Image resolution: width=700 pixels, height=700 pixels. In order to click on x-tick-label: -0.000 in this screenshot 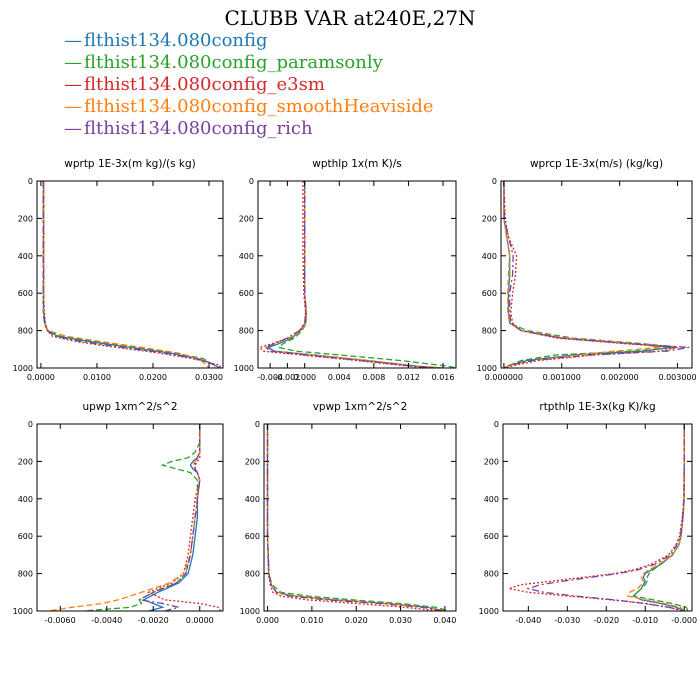, I will do `click(684, 620)`.